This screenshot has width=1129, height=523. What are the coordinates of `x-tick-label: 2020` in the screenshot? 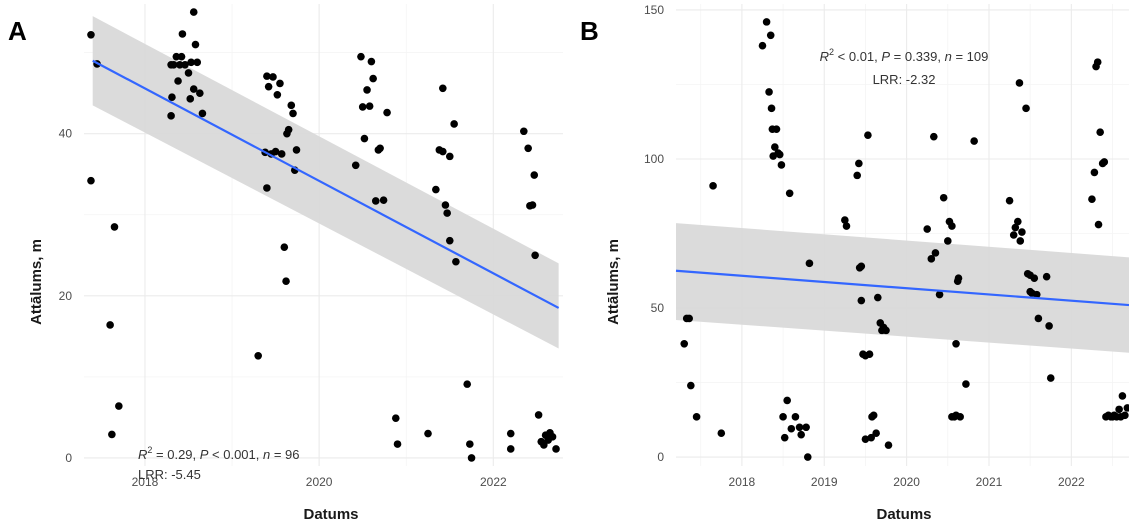 It's located at (319, 482).